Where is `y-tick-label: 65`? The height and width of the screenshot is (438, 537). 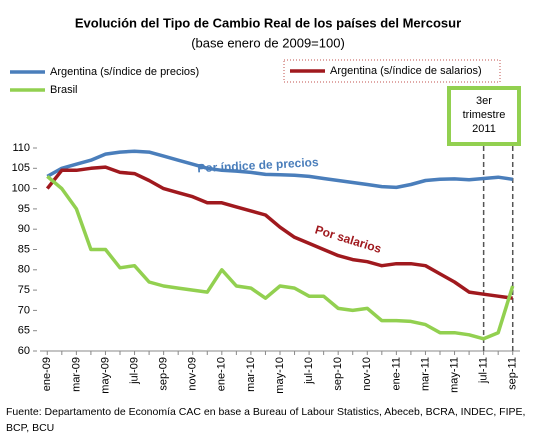 y-tick-label: 65 is located at coordinates (24, 331).